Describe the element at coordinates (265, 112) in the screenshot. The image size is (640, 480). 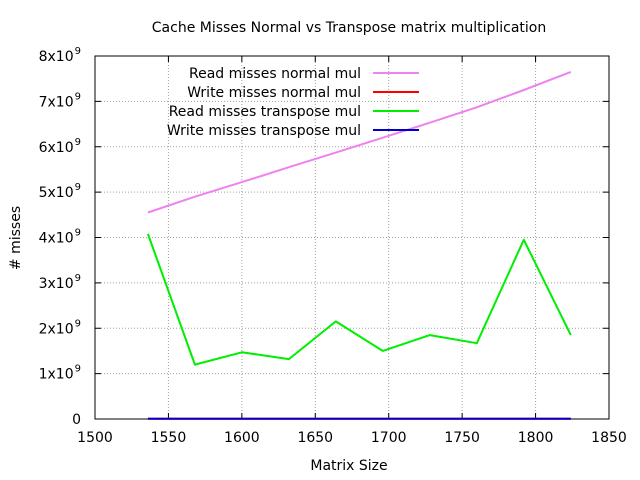
I see `legend-label: Read misses transpose mul` at that location.